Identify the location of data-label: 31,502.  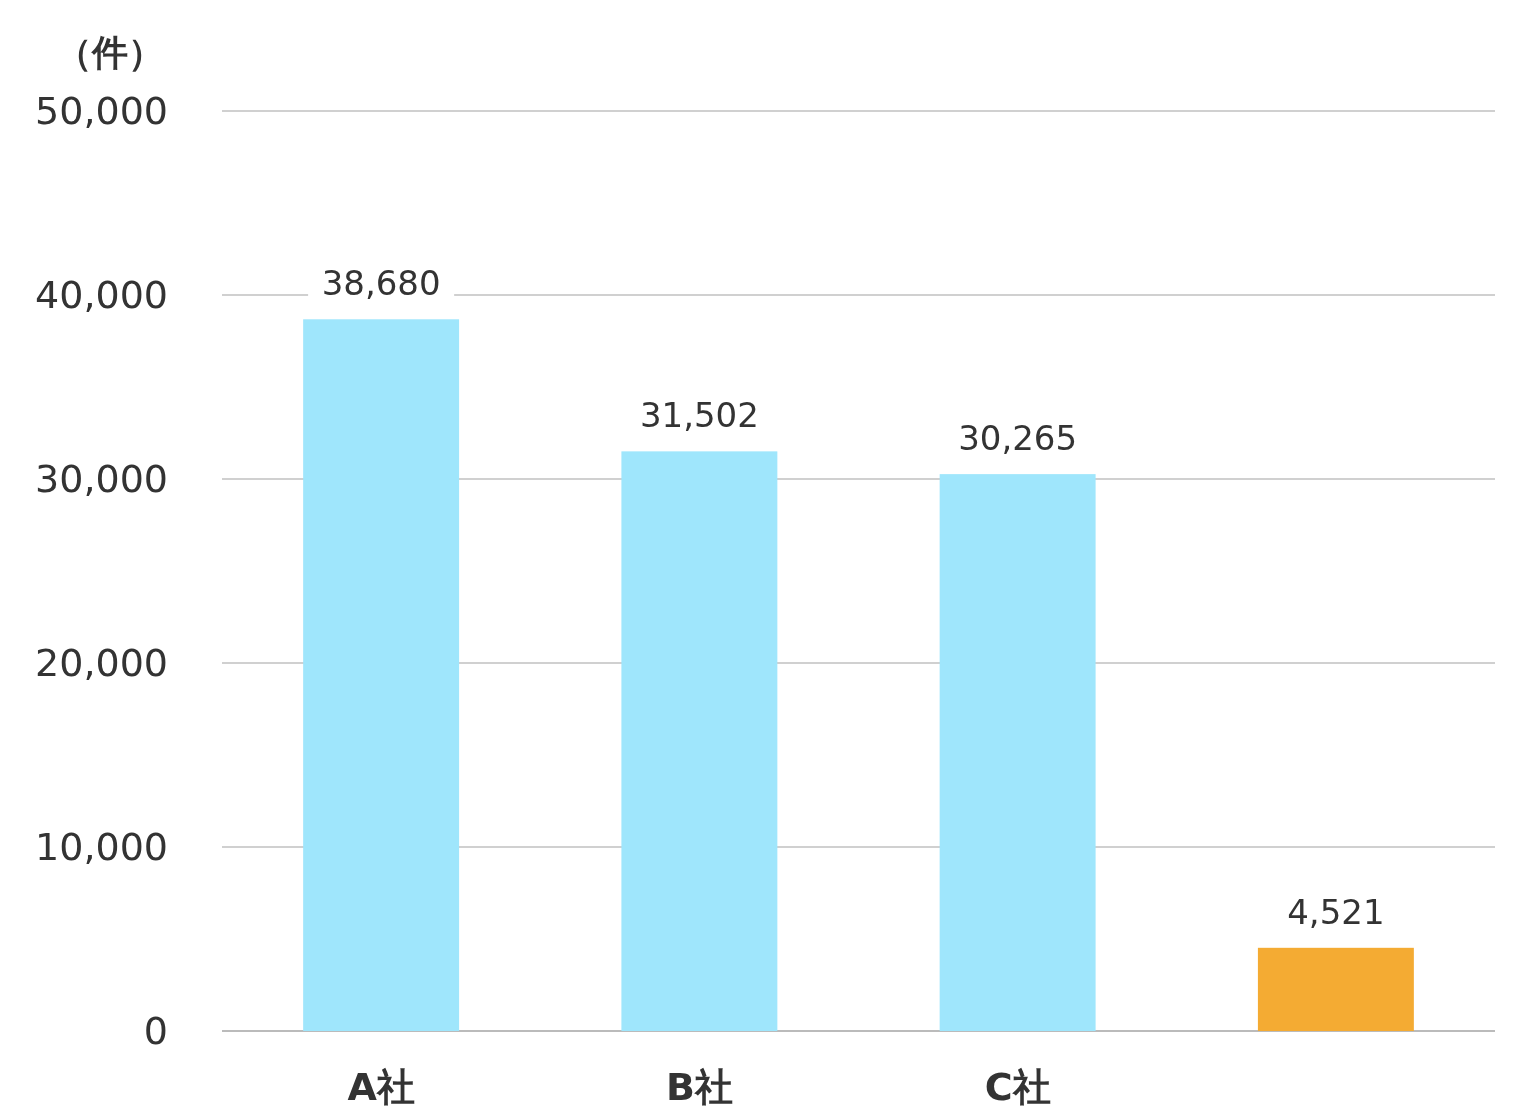
(699, 415).